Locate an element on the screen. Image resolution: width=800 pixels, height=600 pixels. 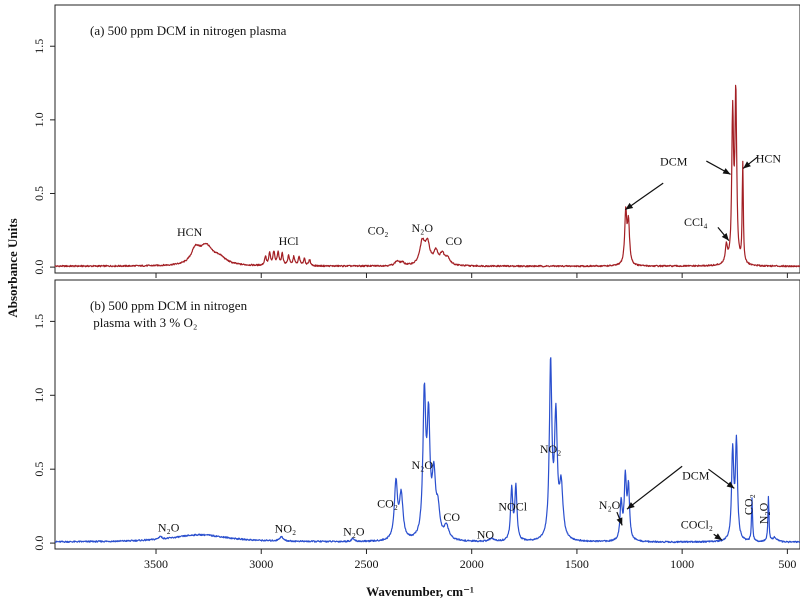
panel-b-peak-label-2: N₂O is located at coordinates (354, 532).